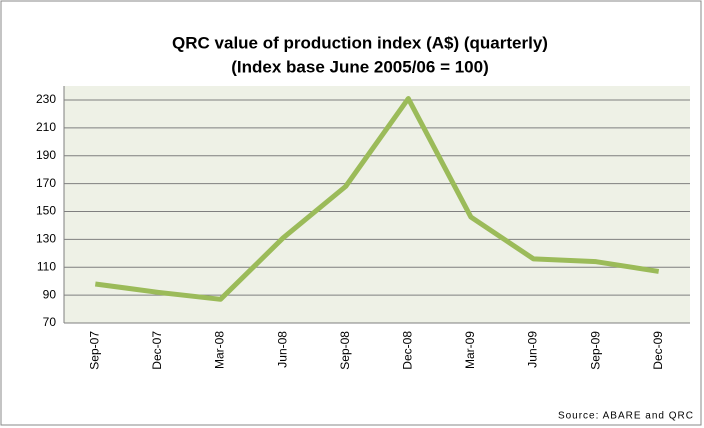 This screenshot has height=428, width=704. What do you see at coordinates (46, 266) in the screenshot?
I see `y-tick-label: 110` at bounding box center [46, 266].